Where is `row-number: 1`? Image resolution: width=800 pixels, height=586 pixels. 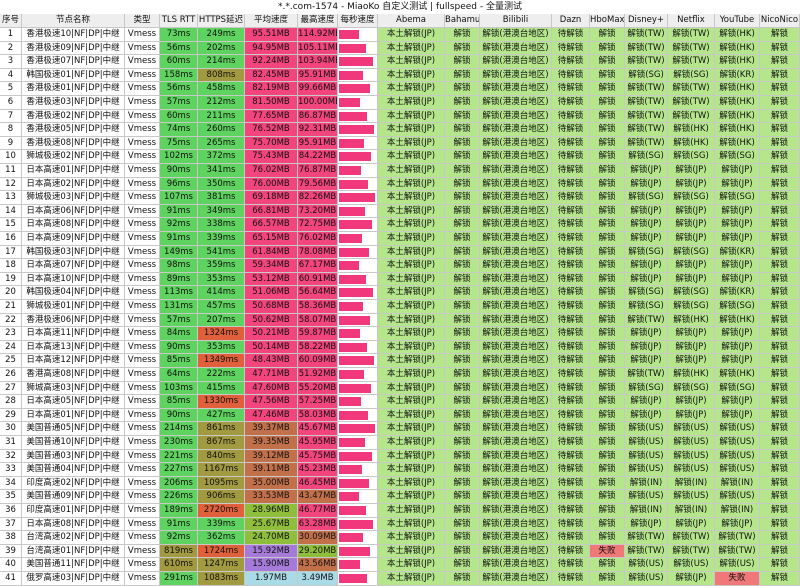
row-number: 1 is located at coordinates (11, 35).